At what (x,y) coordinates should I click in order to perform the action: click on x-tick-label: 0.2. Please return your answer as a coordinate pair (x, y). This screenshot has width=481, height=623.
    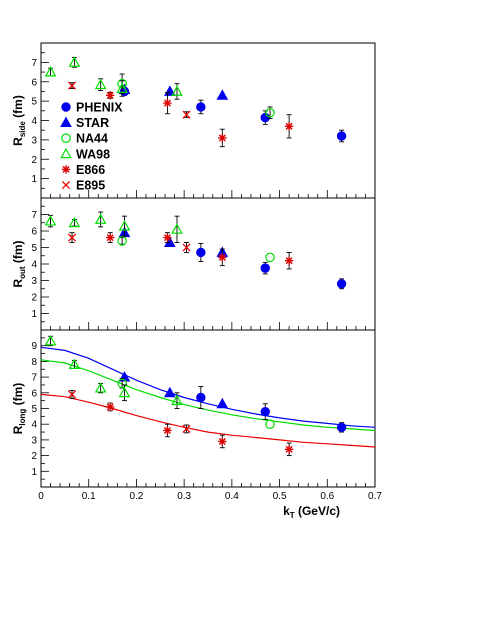
    Looking at the image, I should click on (136, 496).